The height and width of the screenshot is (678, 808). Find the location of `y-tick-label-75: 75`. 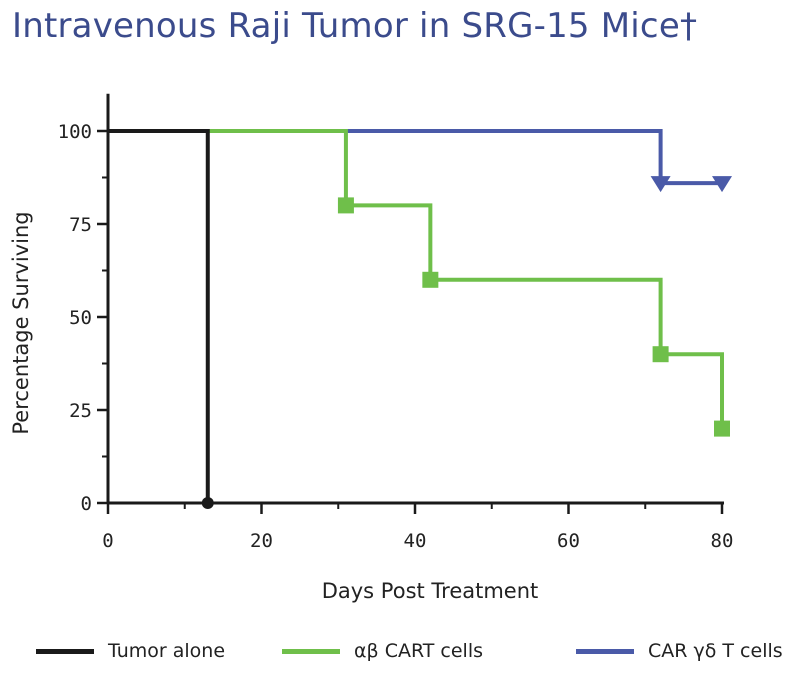

y-tick-label-75: 75 is located at coordinates (80, 225).